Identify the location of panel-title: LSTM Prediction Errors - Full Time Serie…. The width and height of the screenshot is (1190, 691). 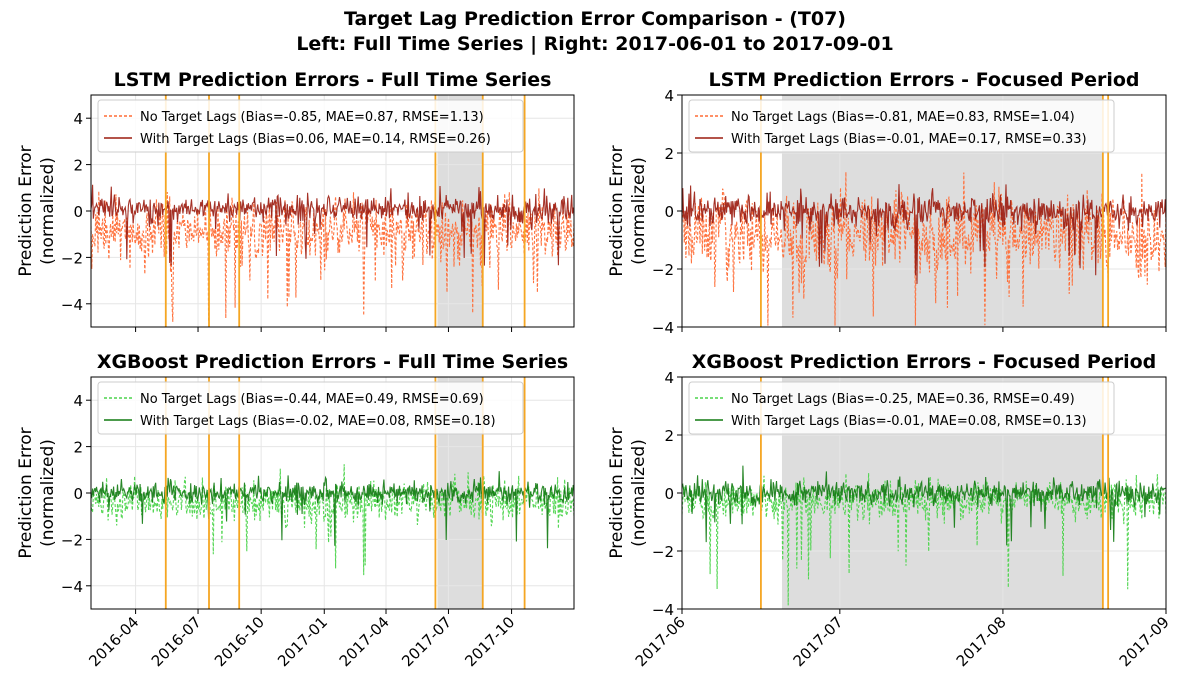
(333, 80).